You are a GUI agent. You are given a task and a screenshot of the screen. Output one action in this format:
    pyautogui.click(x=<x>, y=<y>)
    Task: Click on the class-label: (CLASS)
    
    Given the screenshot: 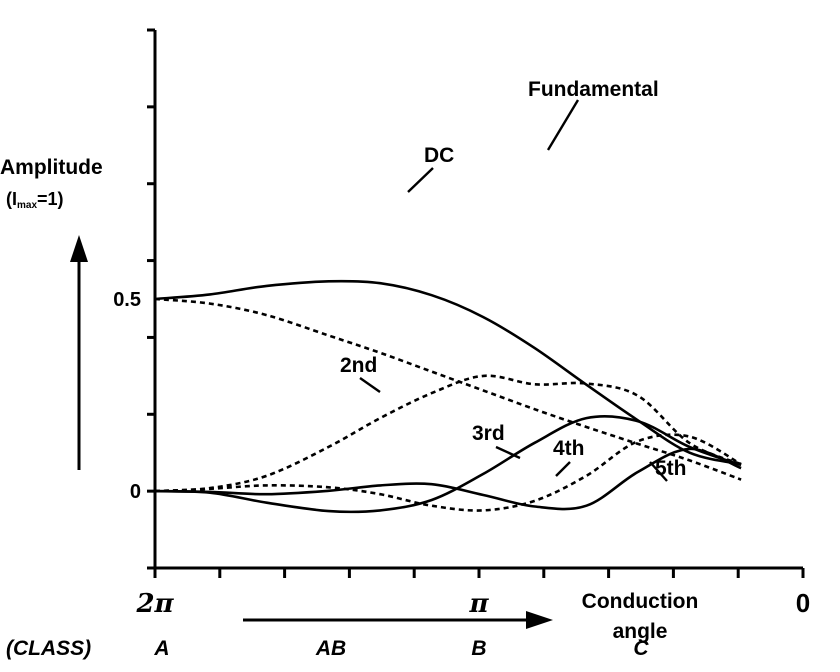 What is the action you would take?
    pyautogui.click(x=48, y=648)
    